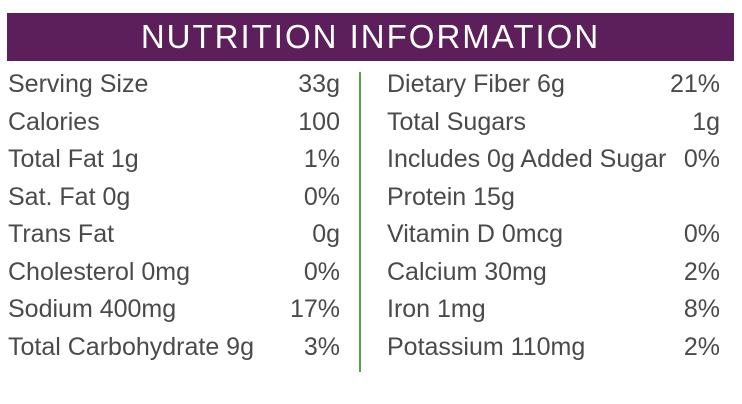 The image size is (742, 404). I want to click on nutrient-row-sat-fat: Sat. Fat 0g 0%, so click(174, 198).